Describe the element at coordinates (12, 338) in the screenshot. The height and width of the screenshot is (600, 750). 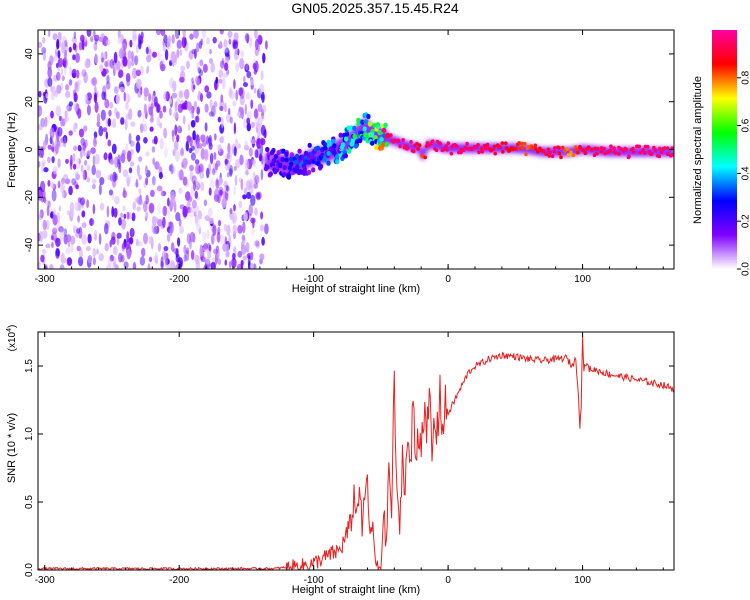
I see `snr-y-multiplier: (x104)` at that location.